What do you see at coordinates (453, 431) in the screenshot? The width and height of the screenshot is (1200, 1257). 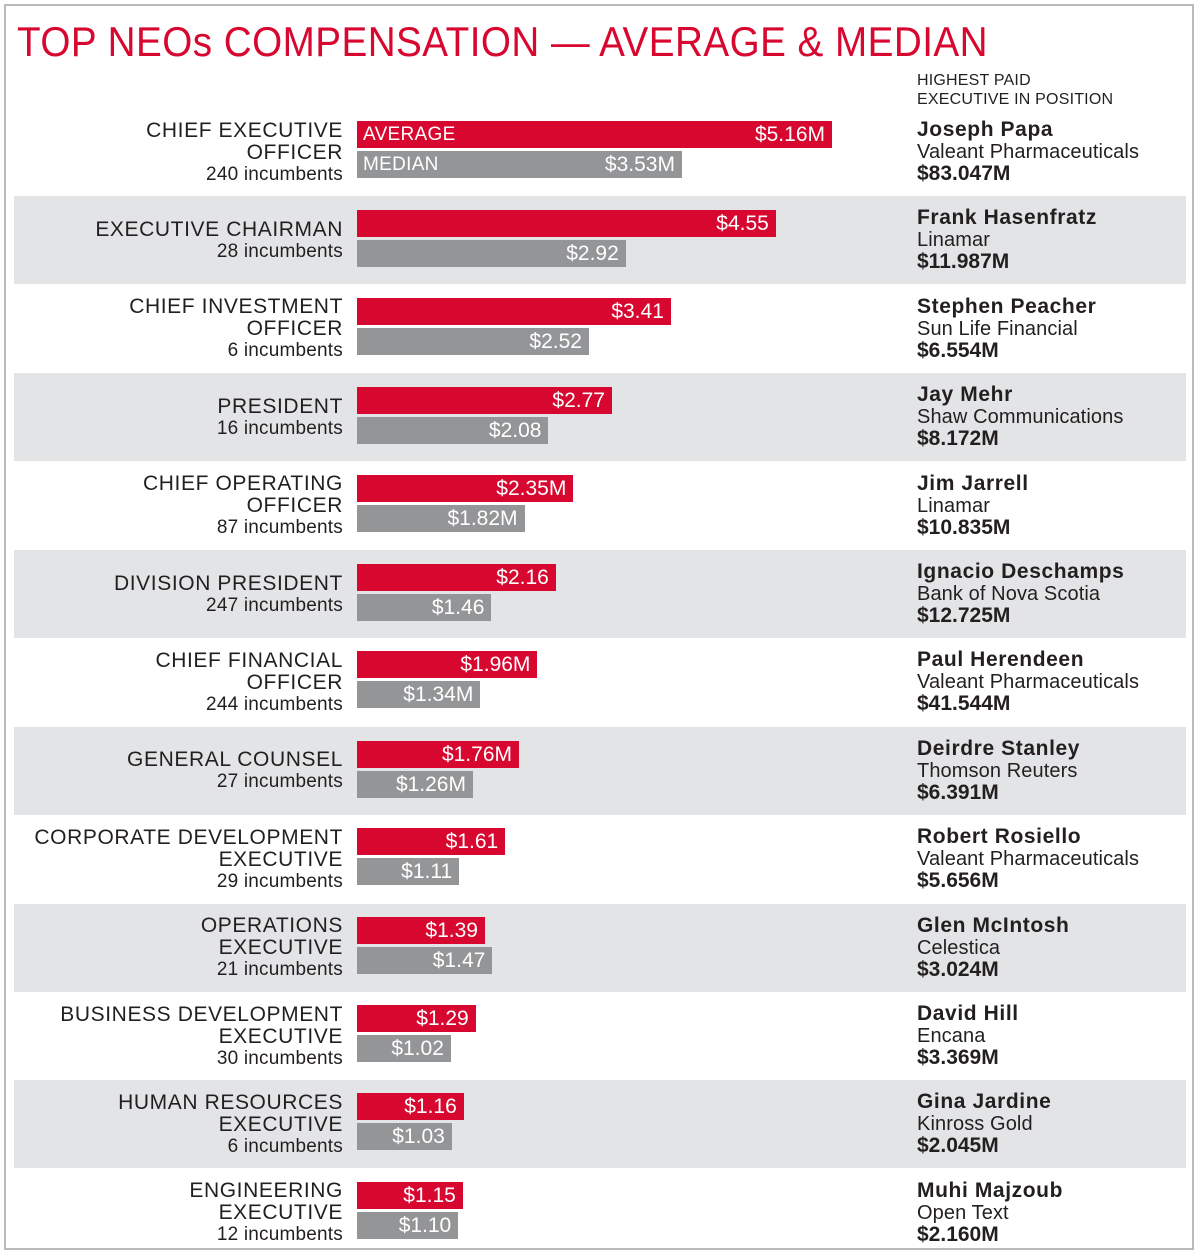 I see `median-bar: $2.08` at bounding box center [453, 431].